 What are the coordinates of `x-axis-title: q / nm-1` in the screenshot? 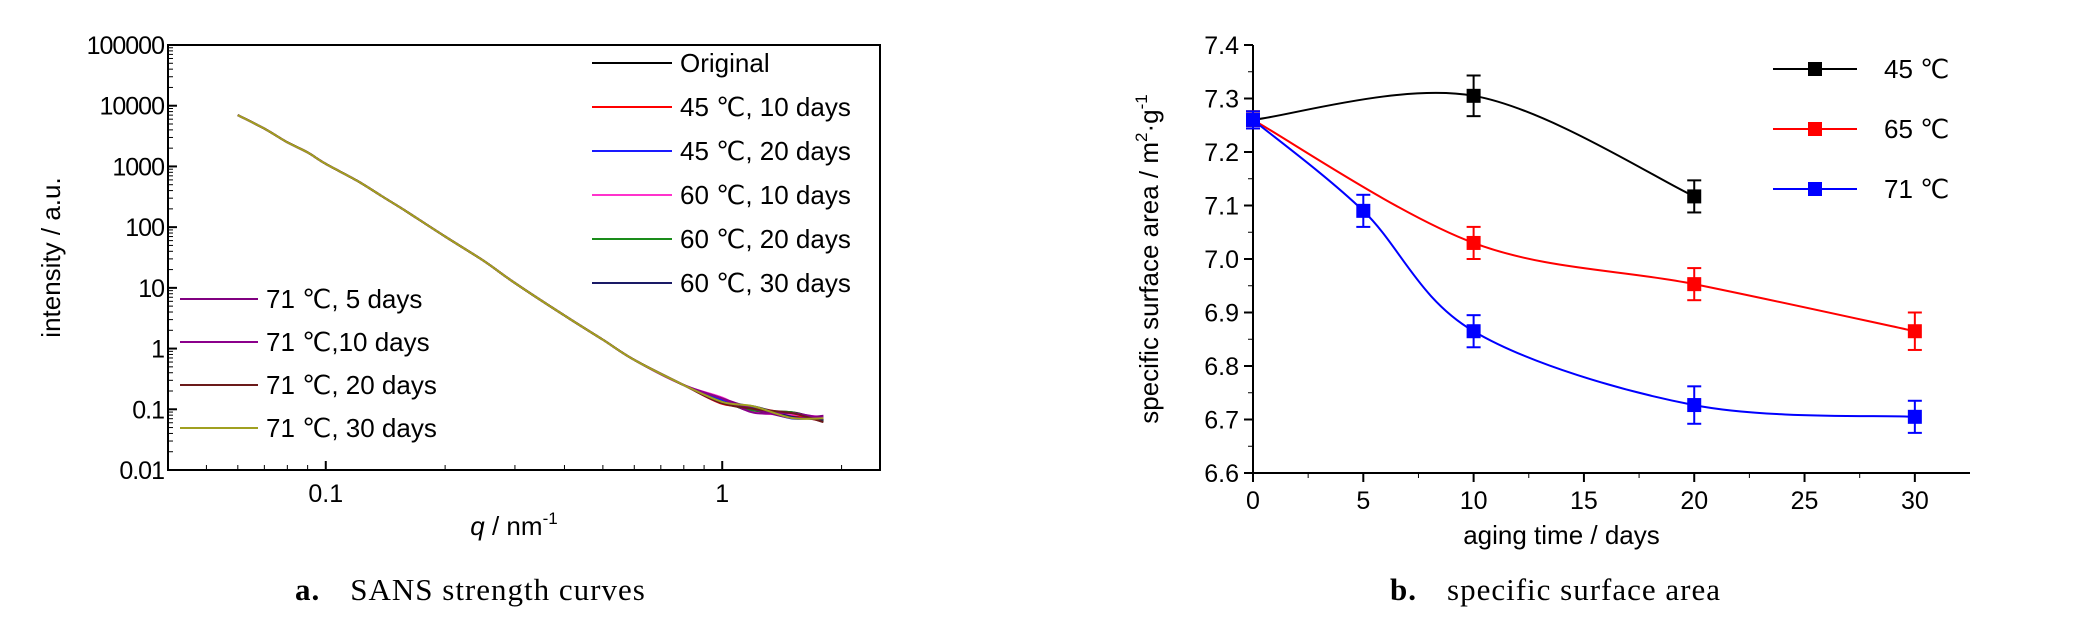 It's located at (513, 525).